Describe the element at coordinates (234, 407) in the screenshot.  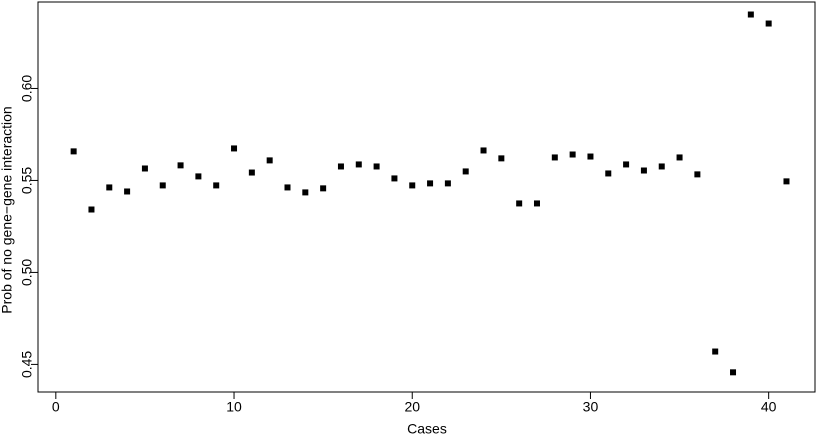
I see `x-tick-label: 10` at that location.